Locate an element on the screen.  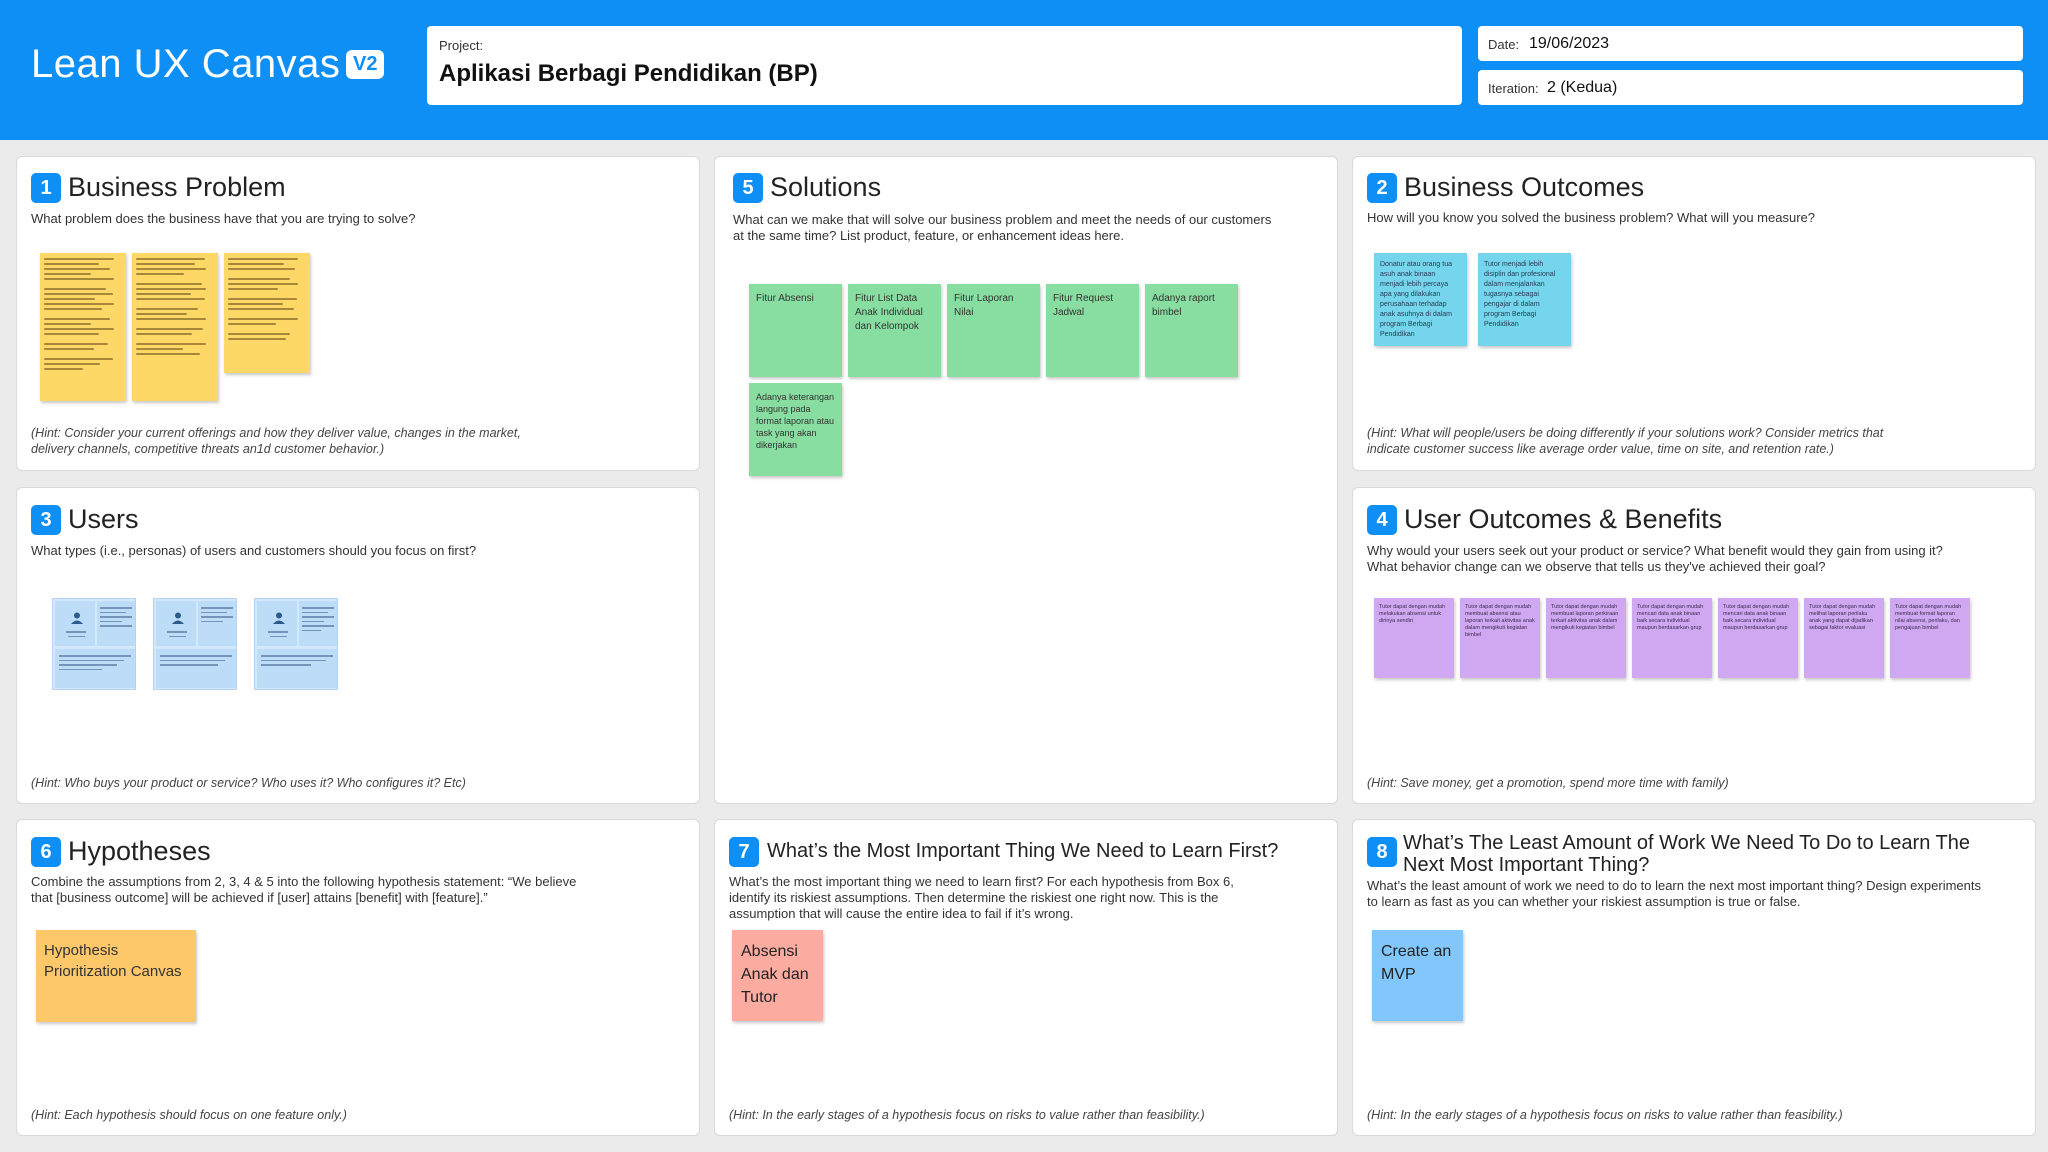
panel-number: 4 is located at coordinates (1382, 520).